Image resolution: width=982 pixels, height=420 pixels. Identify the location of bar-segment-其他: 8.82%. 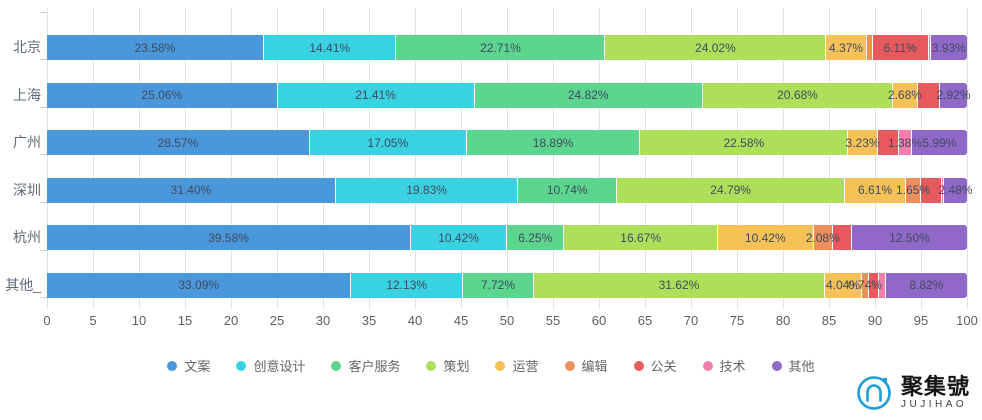
(926, 285).